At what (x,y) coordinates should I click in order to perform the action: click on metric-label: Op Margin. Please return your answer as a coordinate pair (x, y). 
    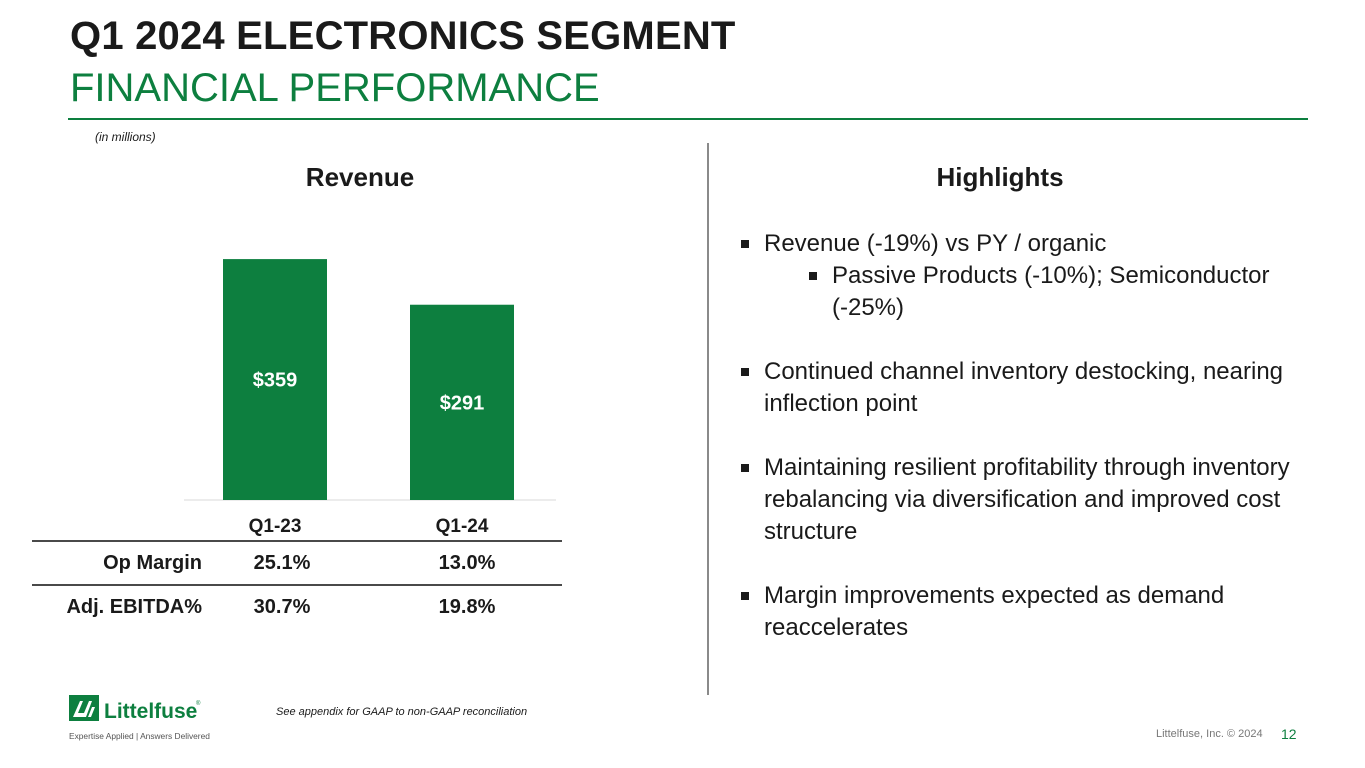
    Looking at the image, I should click on (152, 563).